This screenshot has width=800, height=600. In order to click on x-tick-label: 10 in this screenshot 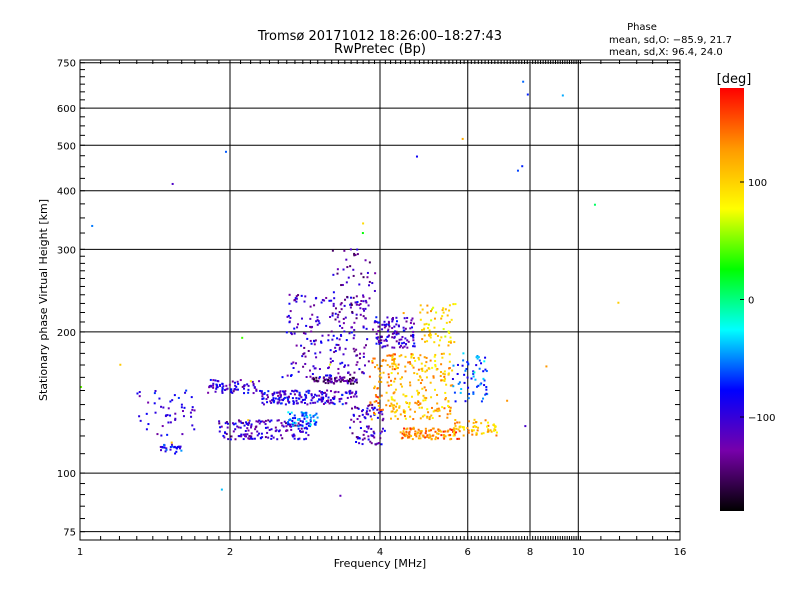, I will do `click(578, 552)`.